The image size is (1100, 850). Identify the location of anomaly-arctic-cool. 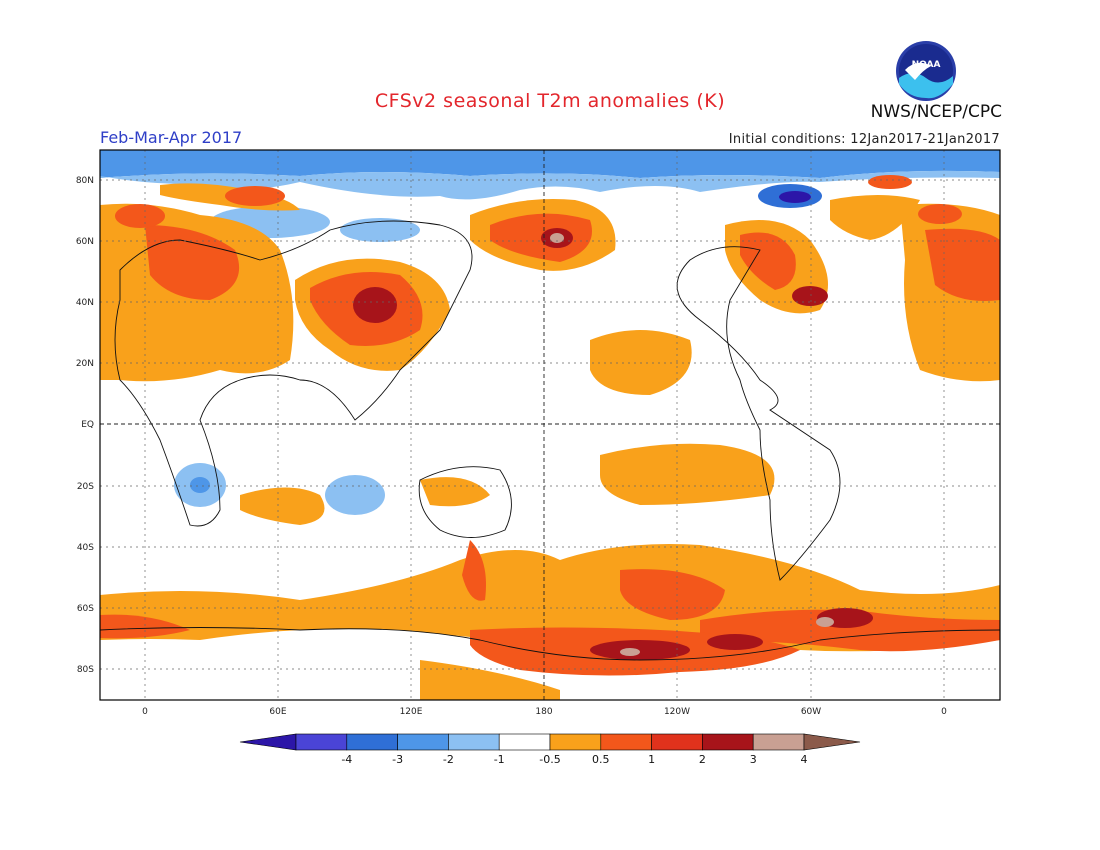
(550, 164).